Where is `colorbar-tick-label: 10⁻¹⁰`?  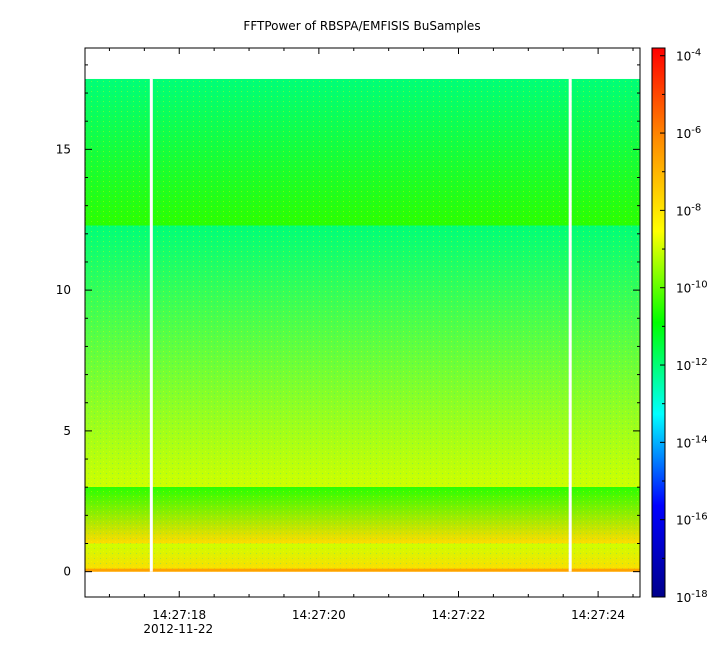 colorbar-tick-label: 10⁻¹⁰ is located at coordinates (692, 288).